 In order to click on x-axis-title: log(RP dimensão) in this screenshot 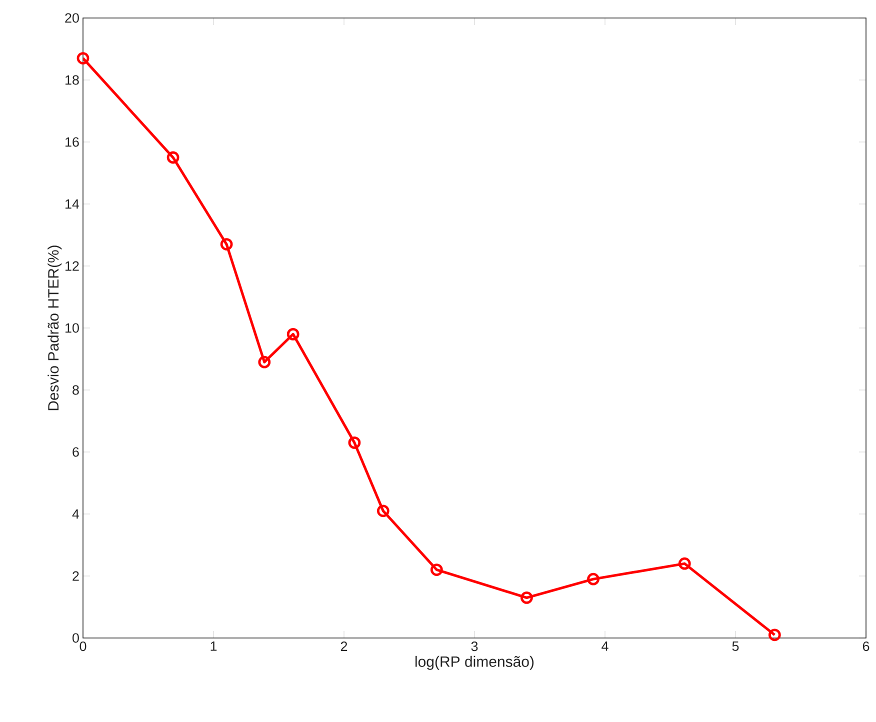, I will do `click(474, 663)`.